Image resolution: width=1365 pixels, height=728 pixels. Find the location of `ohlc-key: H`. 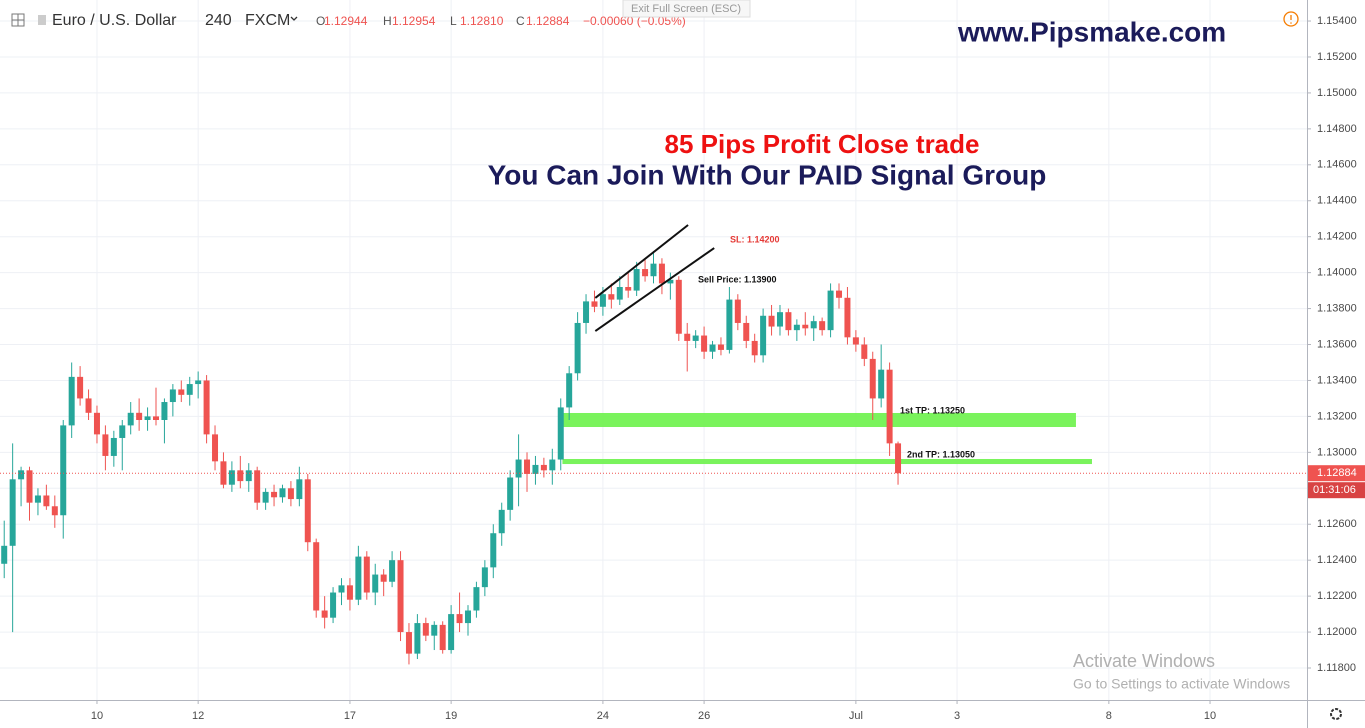

ohlc-key: H is located at coordinates (387, 21).